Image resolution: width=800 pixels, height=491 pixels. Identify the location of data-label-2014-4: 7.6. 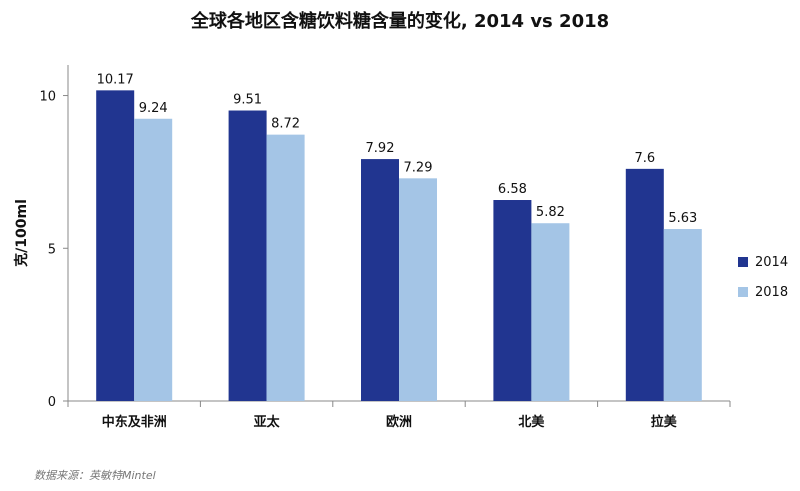
(644, 158).